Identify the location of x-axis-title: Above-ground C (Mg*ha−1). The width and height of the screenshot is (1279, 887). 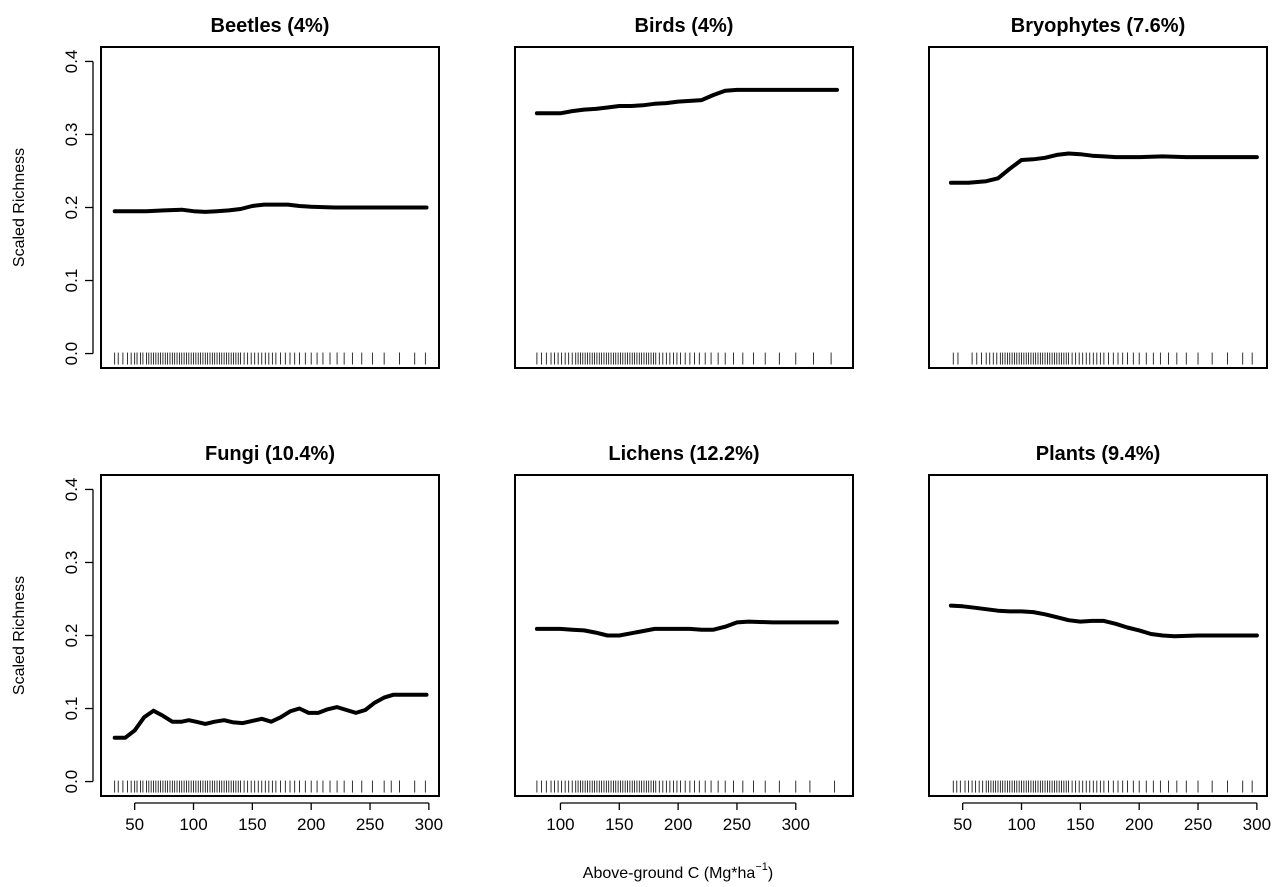
(678, 871).